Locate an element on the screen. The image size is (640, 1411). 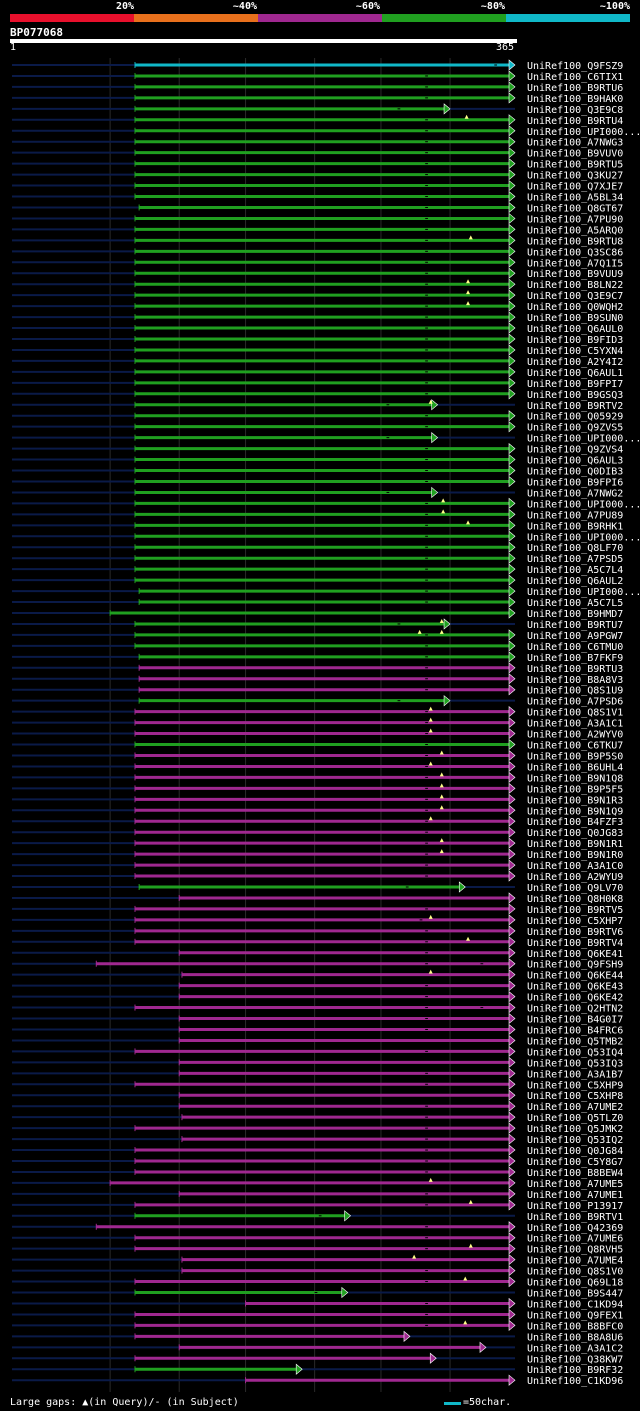
hit-label: UniRef100_B4G0I7 is located at coordinates (575, 1020).